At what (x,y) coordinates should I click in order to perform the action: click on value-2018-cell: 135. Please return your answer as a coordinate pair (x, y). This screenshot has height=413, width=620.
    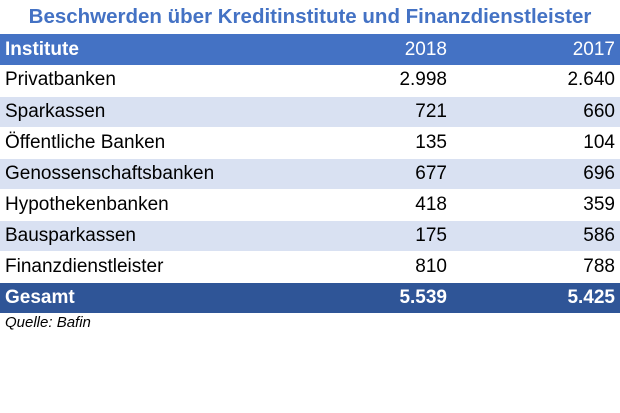
    Looking at the image, I should click on (368, 143).